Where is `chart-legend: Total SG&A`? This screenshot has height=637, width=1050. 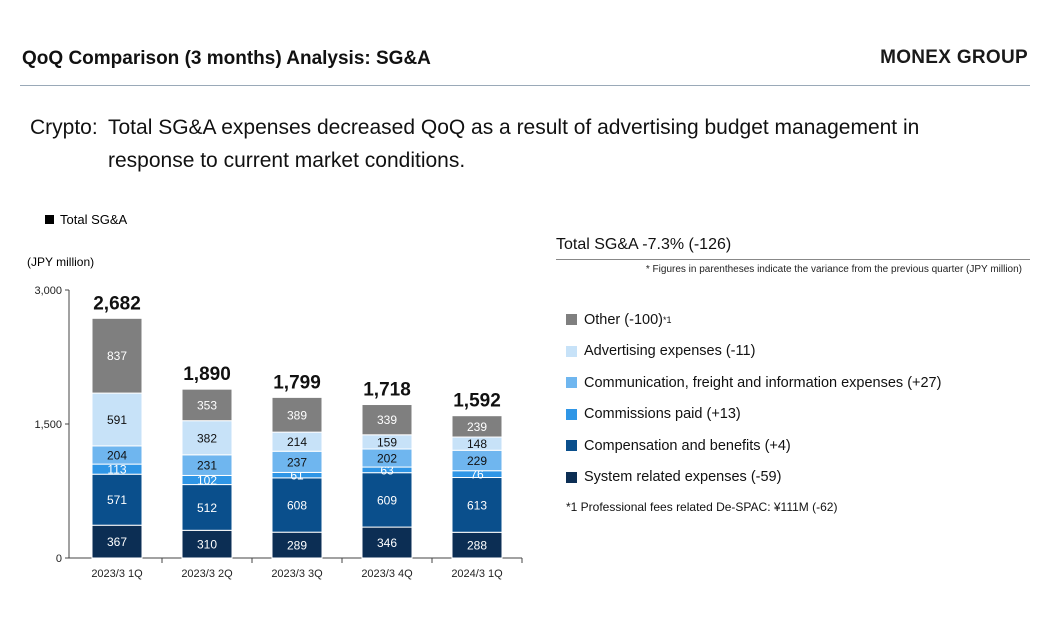 chart-legend: Total SG&A is located at coordinates (86, 219).